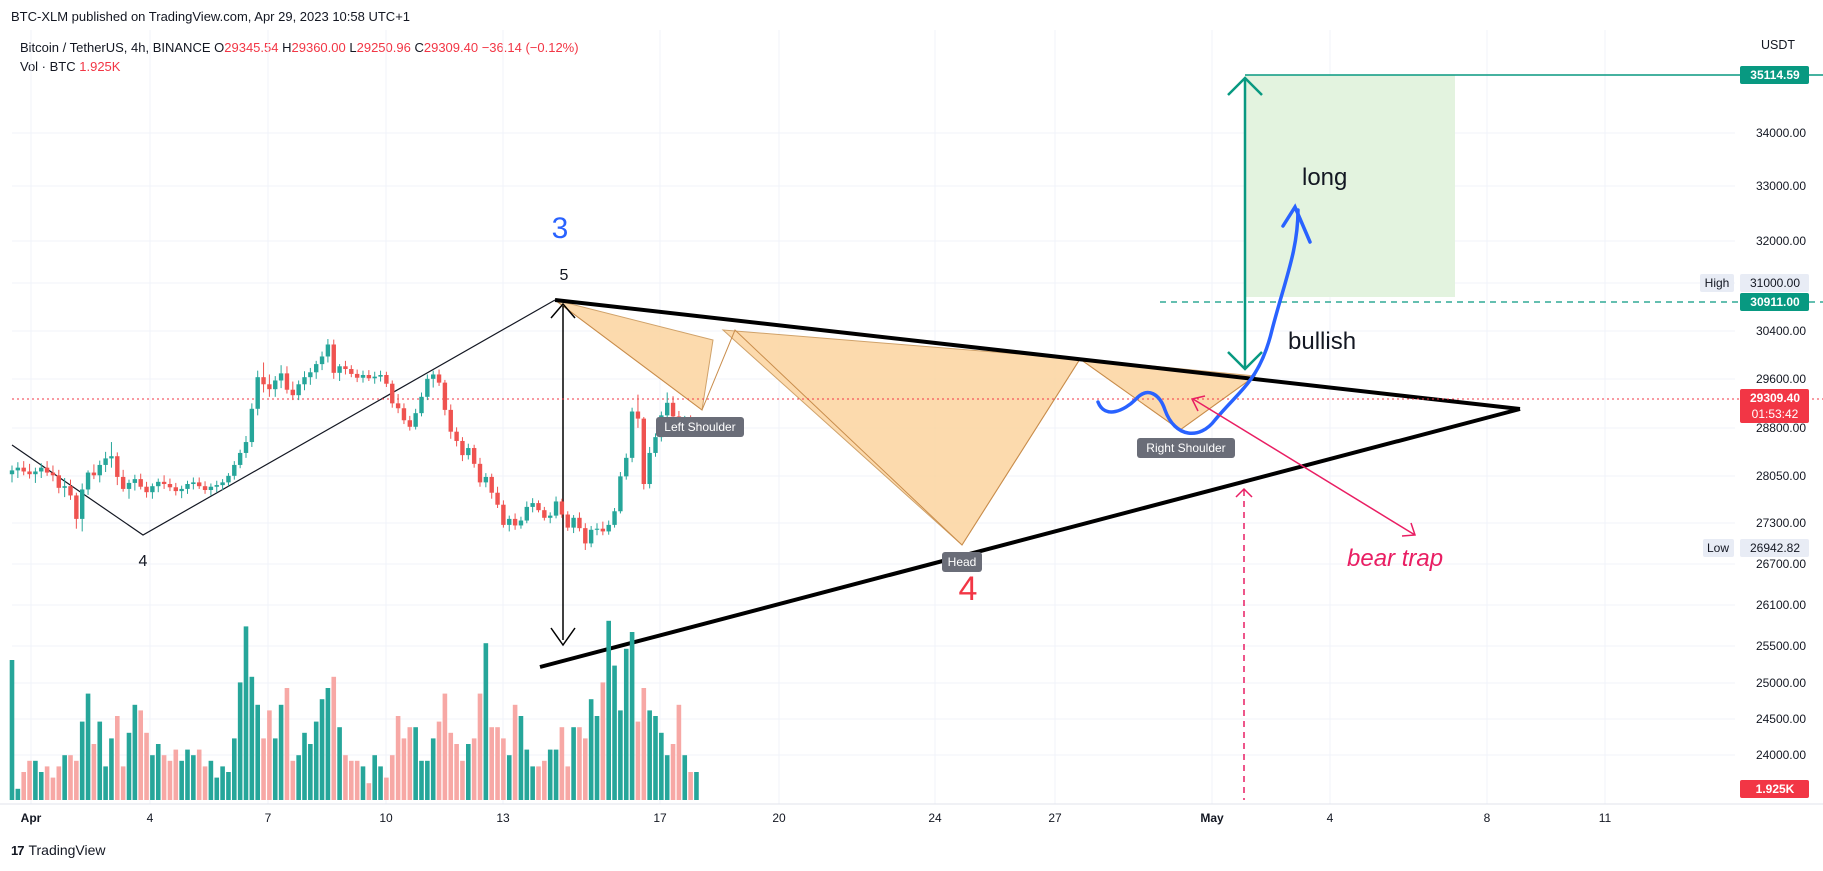 Image resolution: width=1823 pixels, height=871 pixels. I want to click on high-line-text: 30911.00, so click(1775, 302).